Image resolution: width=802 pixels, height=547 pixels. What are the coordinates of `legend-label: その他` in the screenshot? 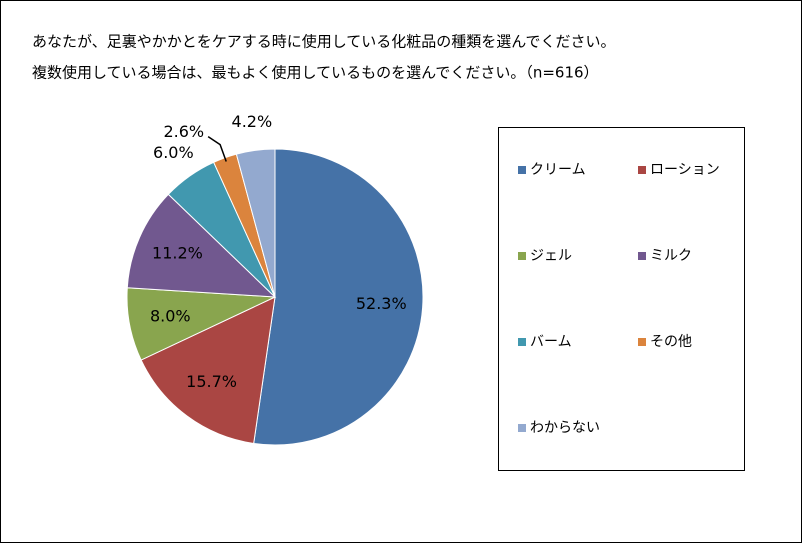 It's located at (671, 342).